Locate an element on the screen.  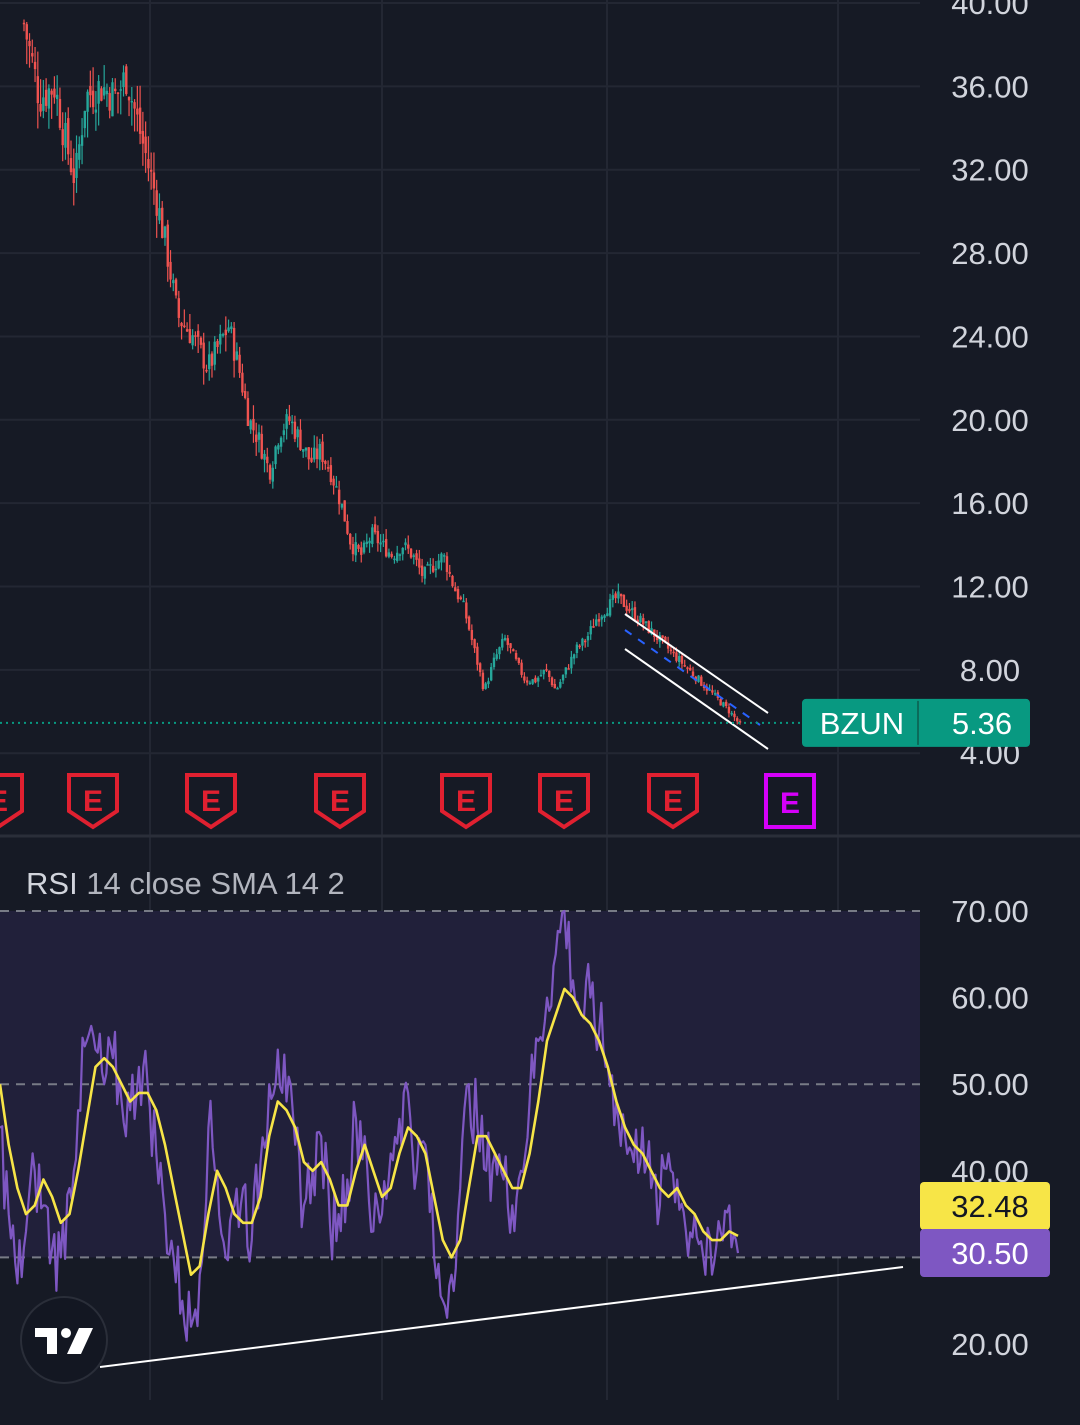
earnings-marker-upcoming: E is located at coordinates (790, 801).